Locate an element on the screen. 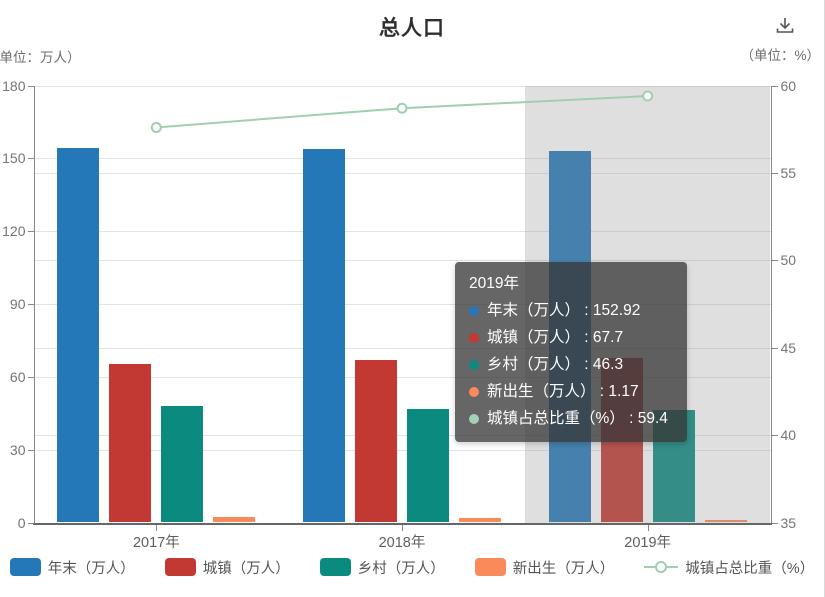  legend-item-bar: 城镇（万人） is located at coordinates (227, 567).